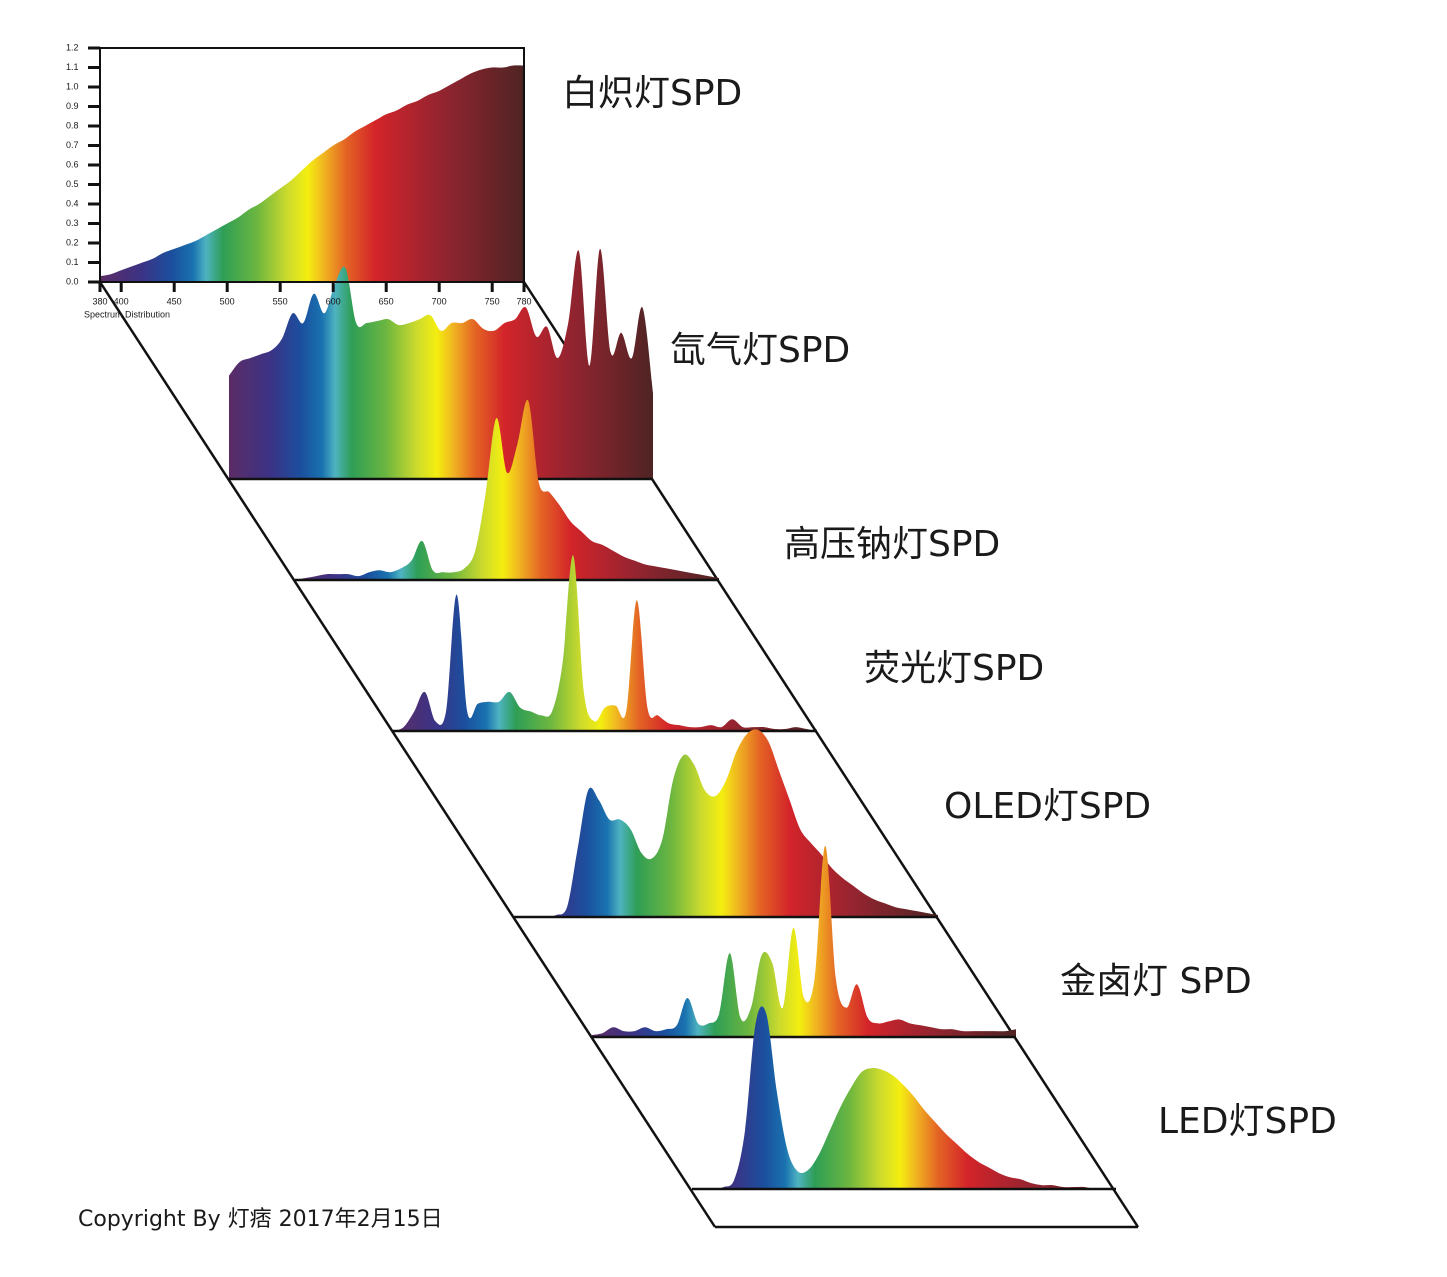 The image size is (1447, 1277). I want to click on x-tick-label: 600, so click(333, 301).